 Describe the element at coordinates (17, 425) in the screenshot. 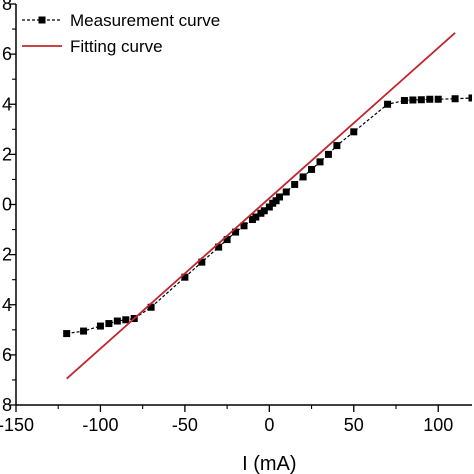

I see `x-tick-label: -150` at that location.